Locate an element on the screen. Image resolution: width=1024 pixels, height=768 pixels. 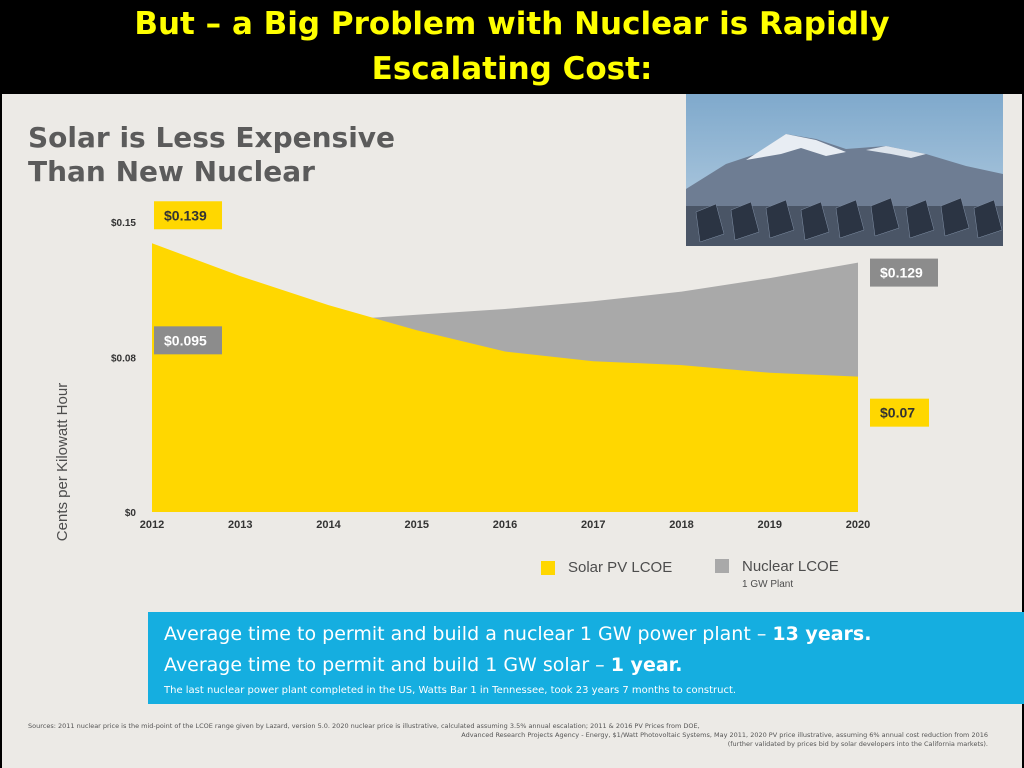
value-label: $0.129 is located at coordinates (904, 272).